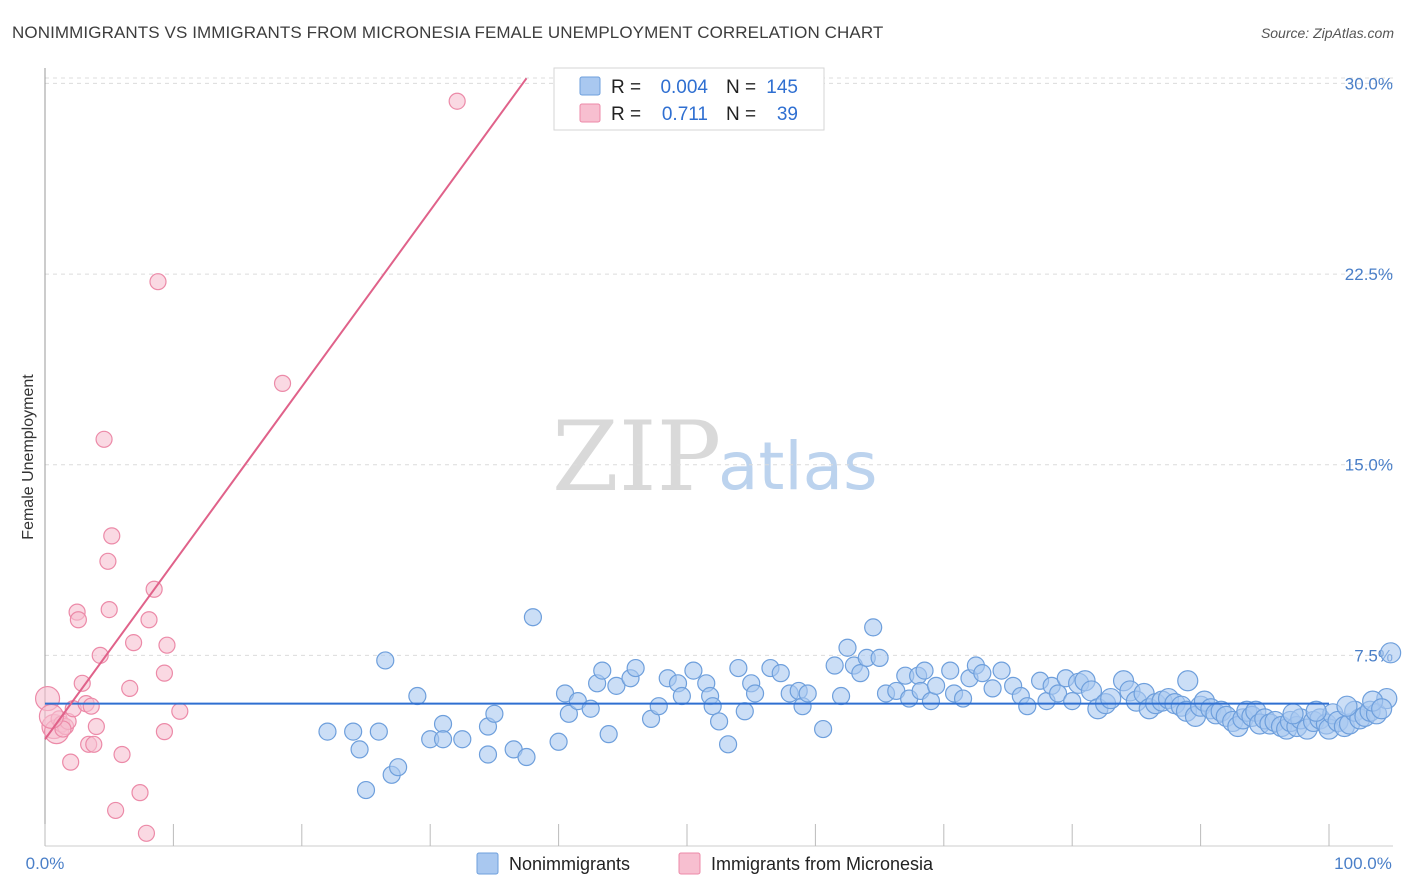 The width and height of the screenshot is (1406, 892). Describe the element at coordinates (782, 87) in the screenshot. I see `stats-legend-n-value-0: 145` at that location.